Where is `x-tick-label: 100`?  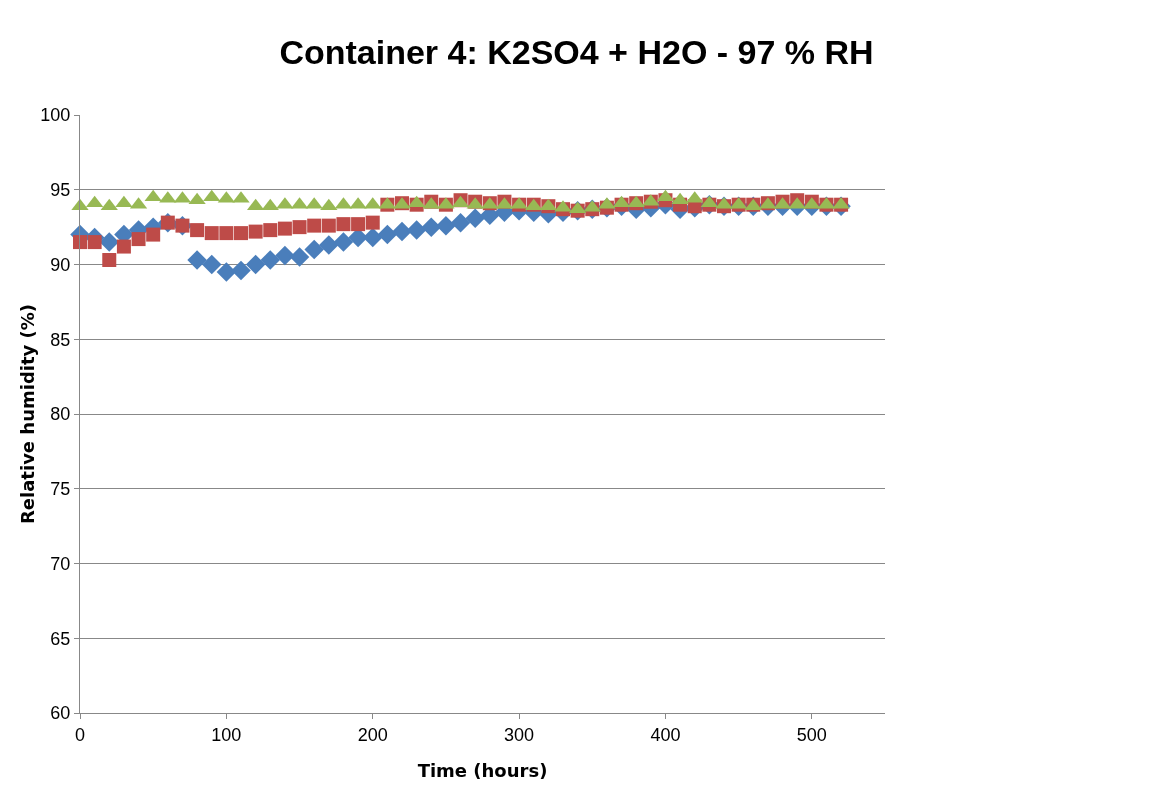 x-tick-label: 100 is located at coordinates (226, 734).